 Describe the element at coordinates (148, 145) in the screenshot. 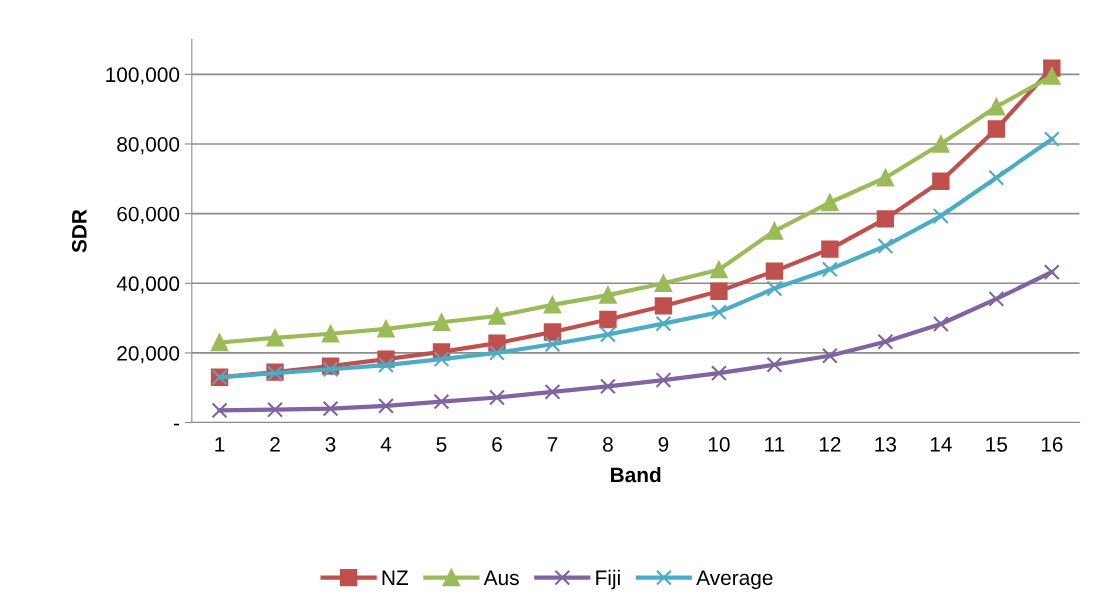

I see `y-tick-label: 80,000` at that location.